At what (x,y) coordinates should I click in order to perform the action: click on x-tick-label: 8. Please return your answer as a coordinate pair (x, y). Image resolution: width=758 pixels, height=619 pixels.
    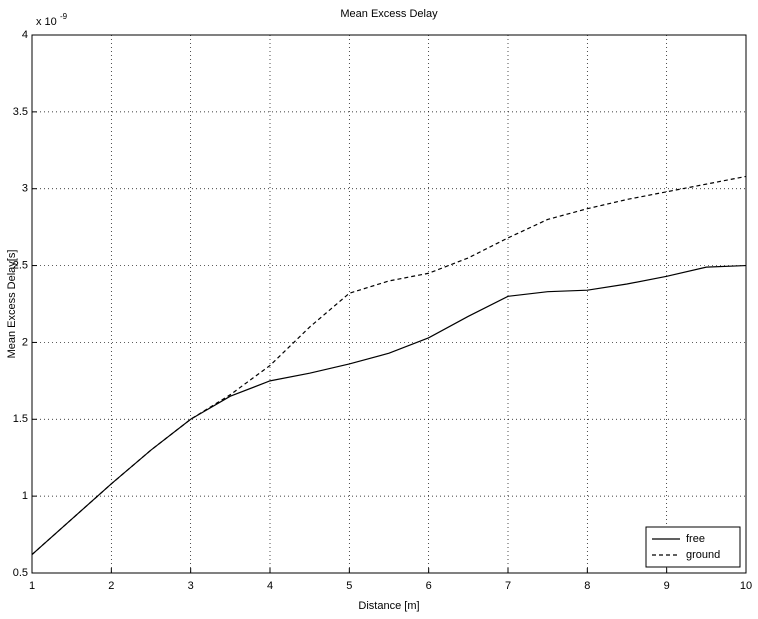
    Looking at the image, I should click on (587, 586).